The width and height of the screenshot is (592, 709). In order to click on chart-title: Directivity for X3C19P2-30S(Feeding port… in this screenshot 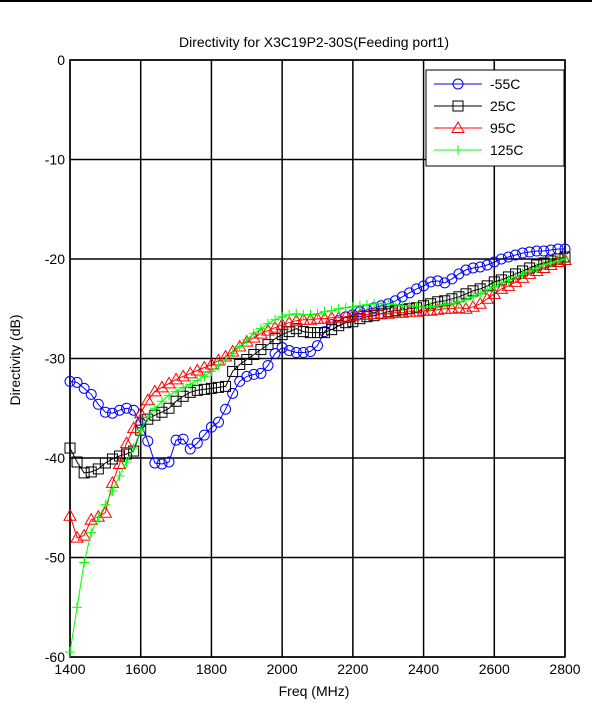, I will do `click(314, 42)`.